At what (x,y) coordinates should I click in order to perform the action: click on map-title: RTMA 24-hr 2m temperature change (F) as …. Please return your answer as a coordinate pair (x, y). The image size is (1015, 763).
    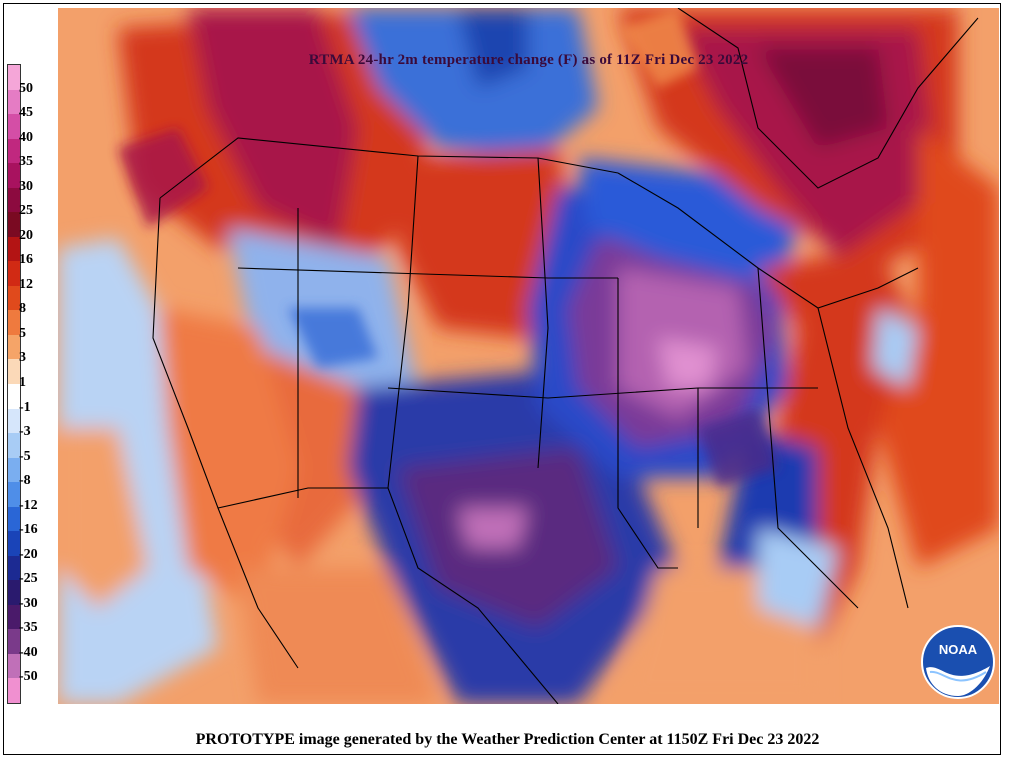
    Looking at the image, I should click on (528, 60).